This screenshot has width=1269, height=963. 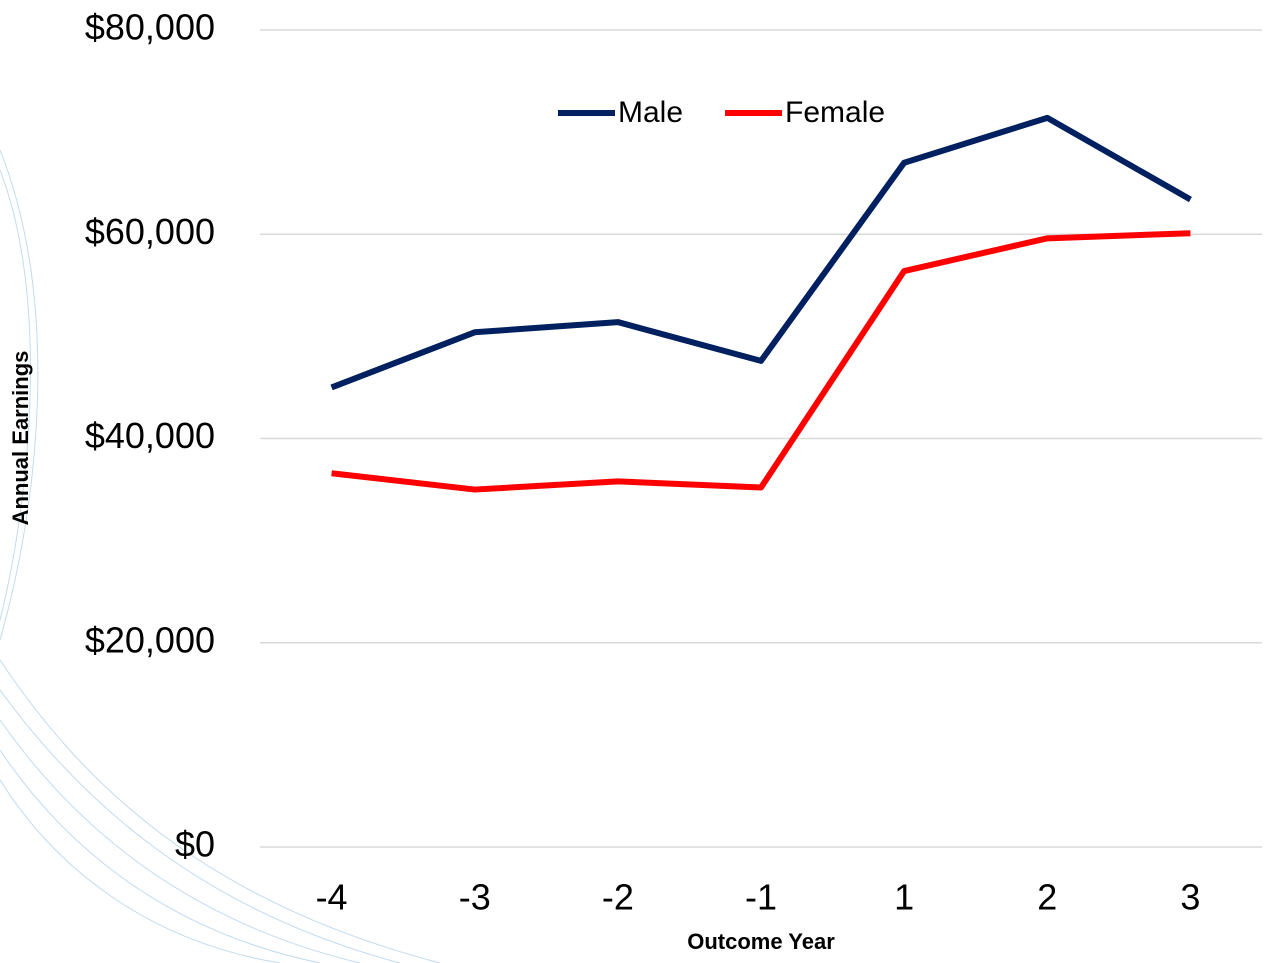 I want to click on x-tick-label: -1, so click(x=761, y=897).